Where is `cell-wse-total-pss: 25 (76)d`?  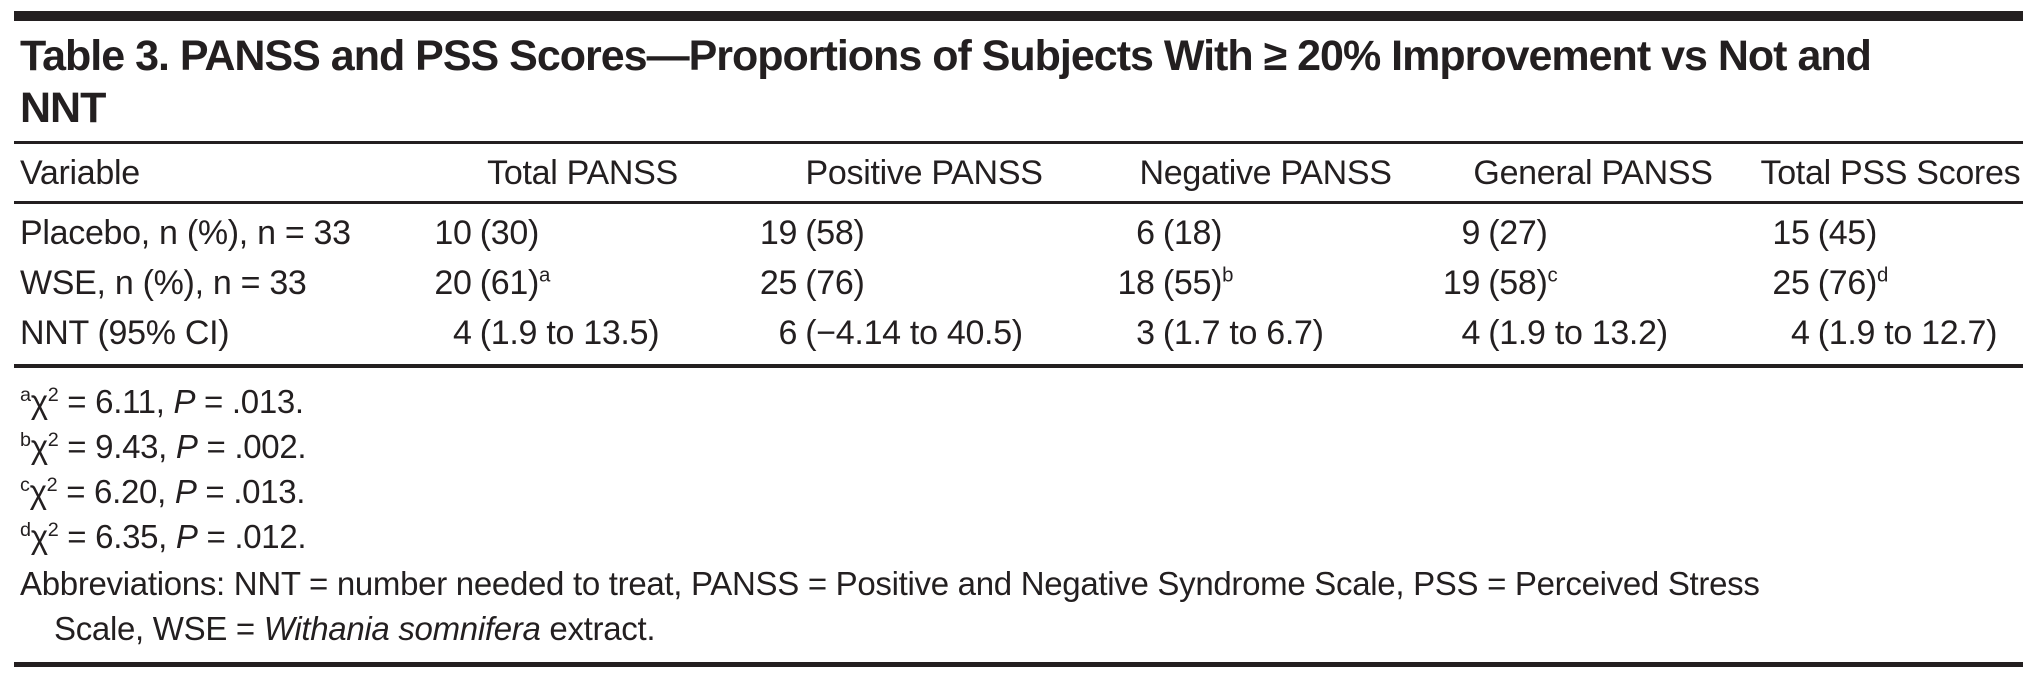
cell-wse-total-pss: 25 (76)d is located at coordinates (1890, 284).